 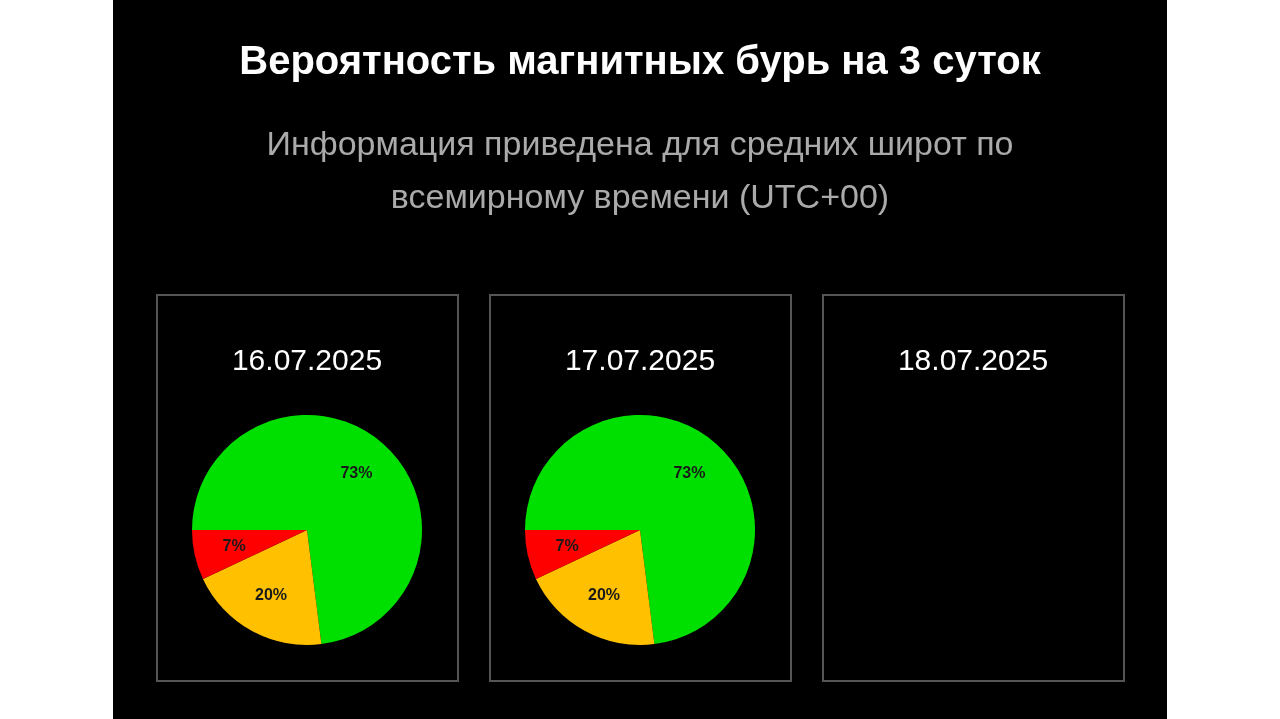 I want to click on text: Вероятность магнитных бурь на 3 суток, so click(x=640, y=60).